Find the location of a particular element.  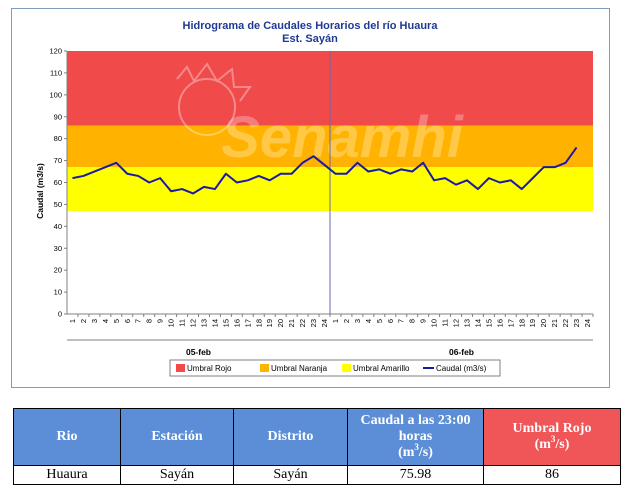

y-tick-label: 100 is located at coordinates (55, 94).